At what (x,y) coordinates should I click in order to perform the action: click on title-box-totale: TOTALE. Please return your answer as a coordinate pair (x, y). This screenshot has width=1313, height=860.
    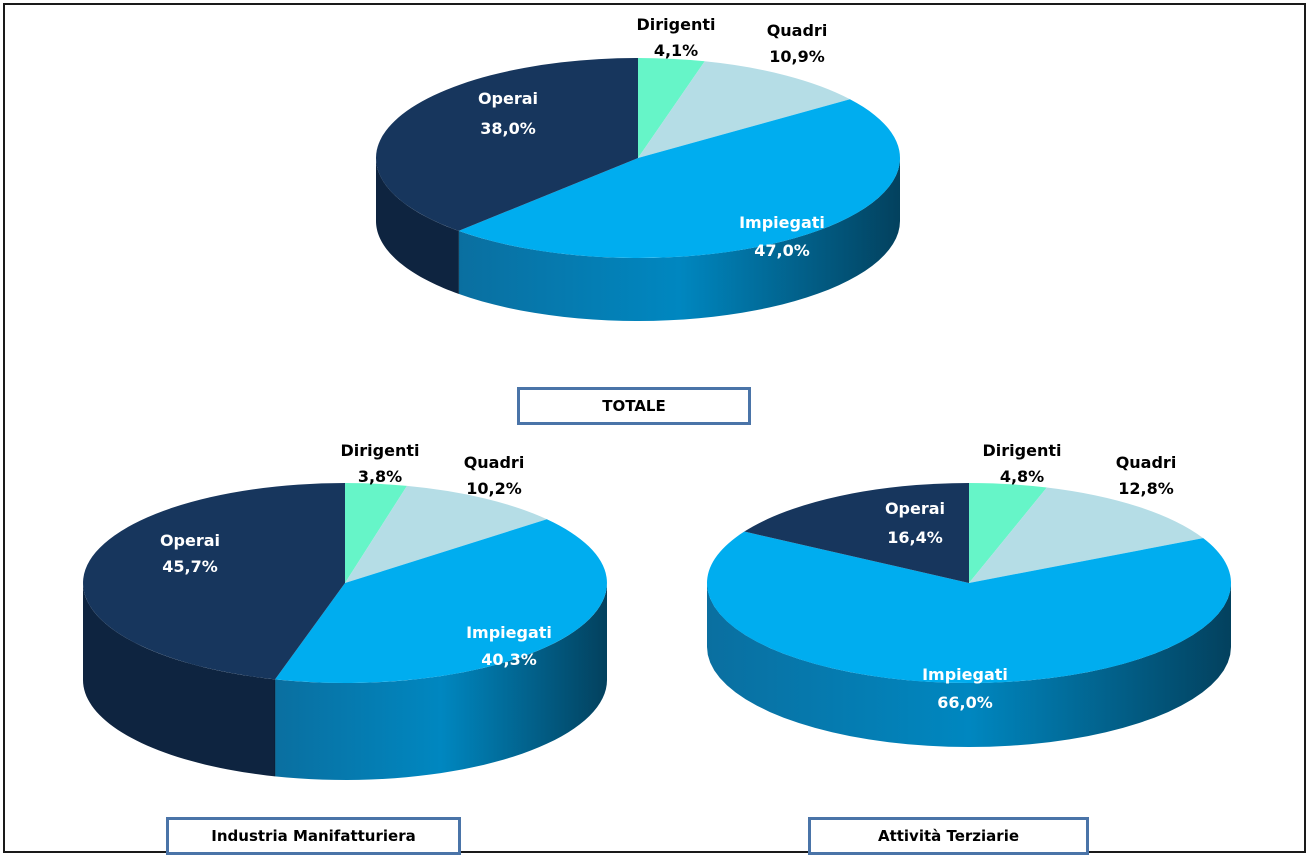
    Looking at the image, I should click on (634, 406).